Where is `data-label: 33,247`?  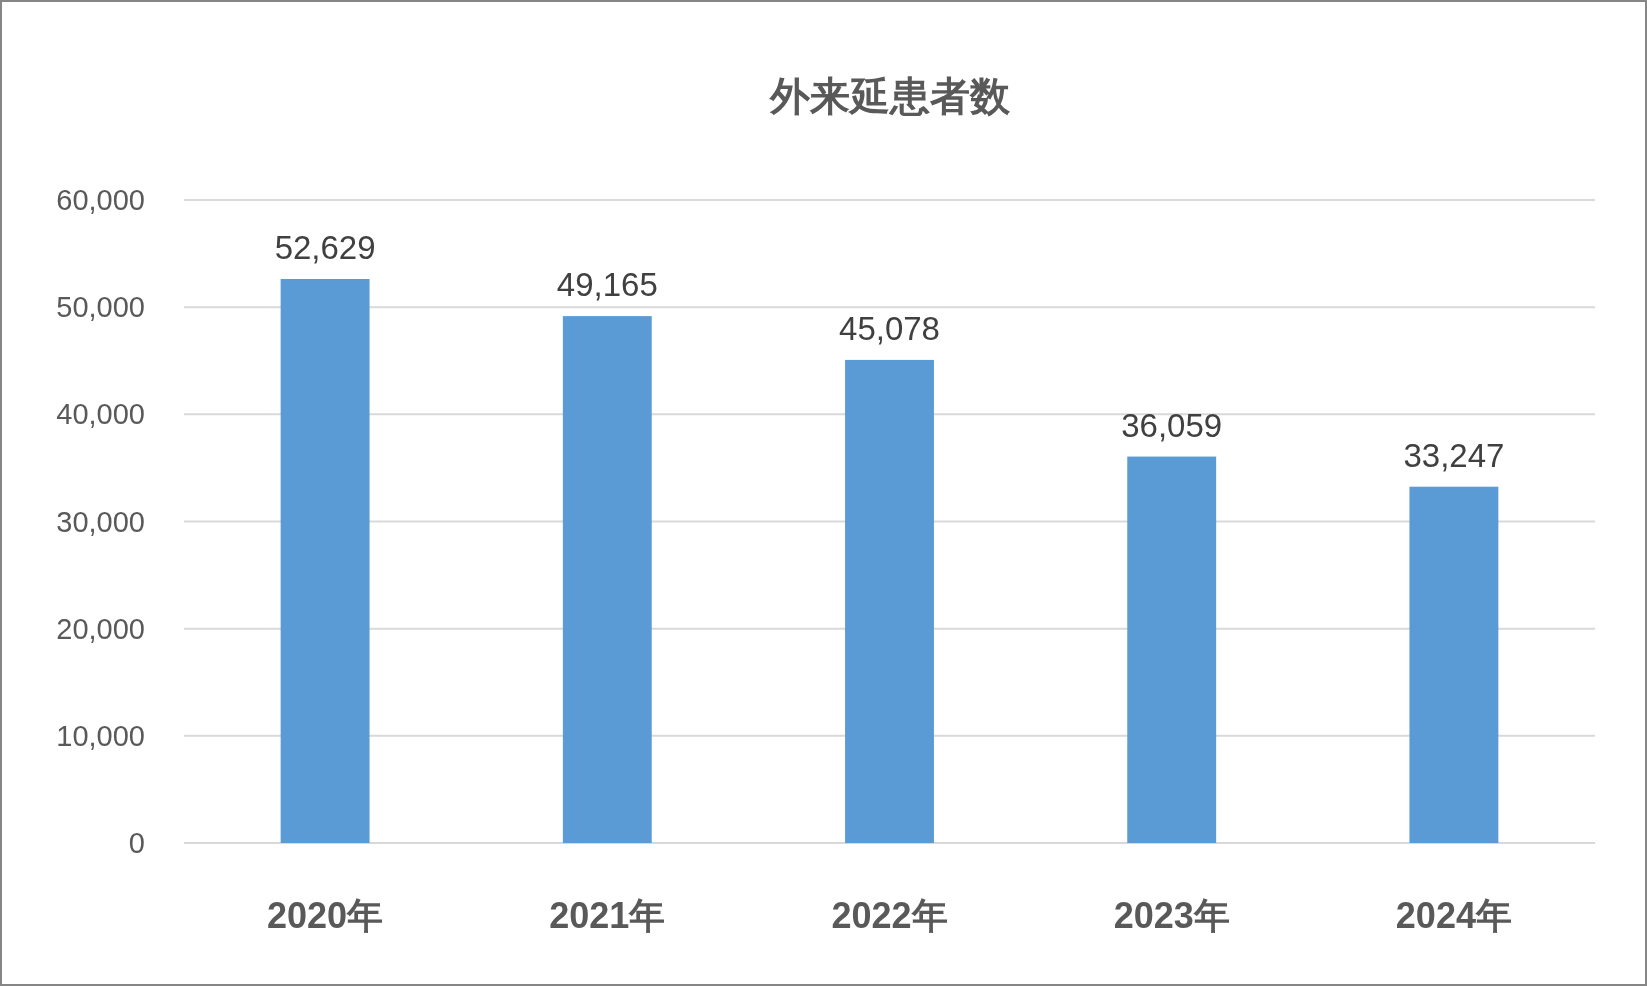
data-label: 33,247 is located at coordinates (1454, 455).